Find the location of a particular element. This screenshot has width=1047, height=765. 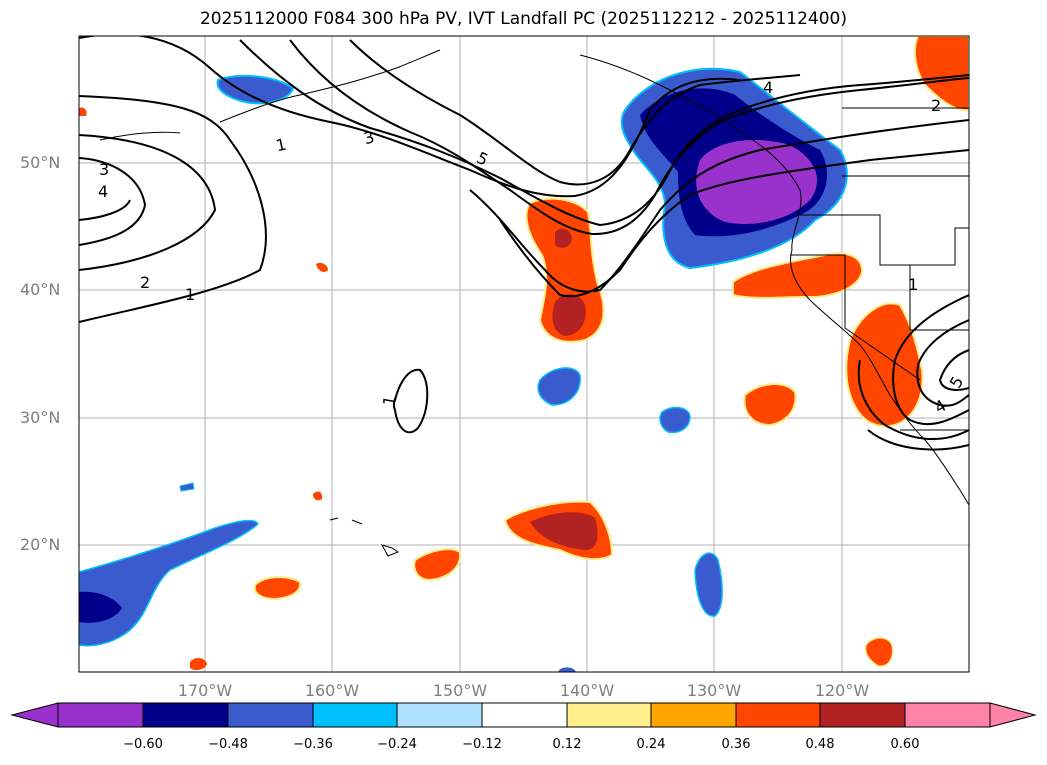

lon-label: 150°W is located at coordinates (460, 690).